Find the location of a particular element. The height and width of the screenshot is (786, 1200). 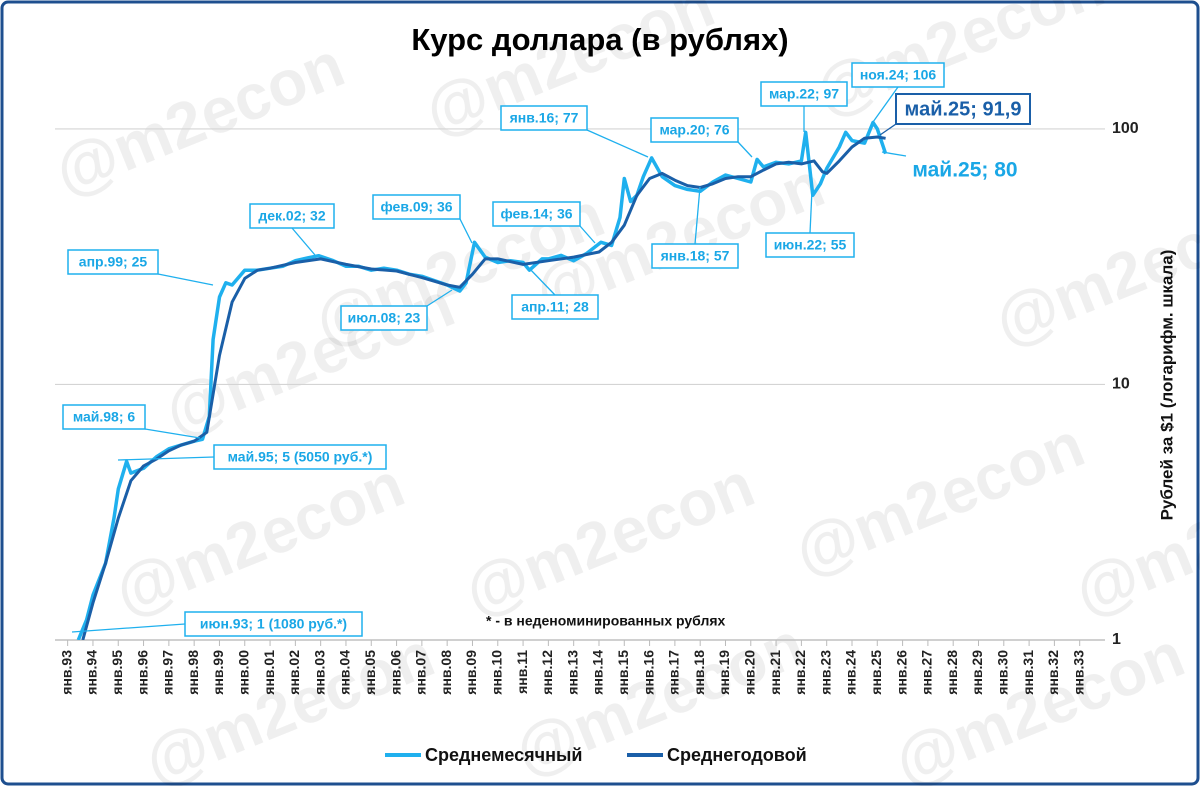

annotation: янв.18; 57 is located at coordinates (695, 256).